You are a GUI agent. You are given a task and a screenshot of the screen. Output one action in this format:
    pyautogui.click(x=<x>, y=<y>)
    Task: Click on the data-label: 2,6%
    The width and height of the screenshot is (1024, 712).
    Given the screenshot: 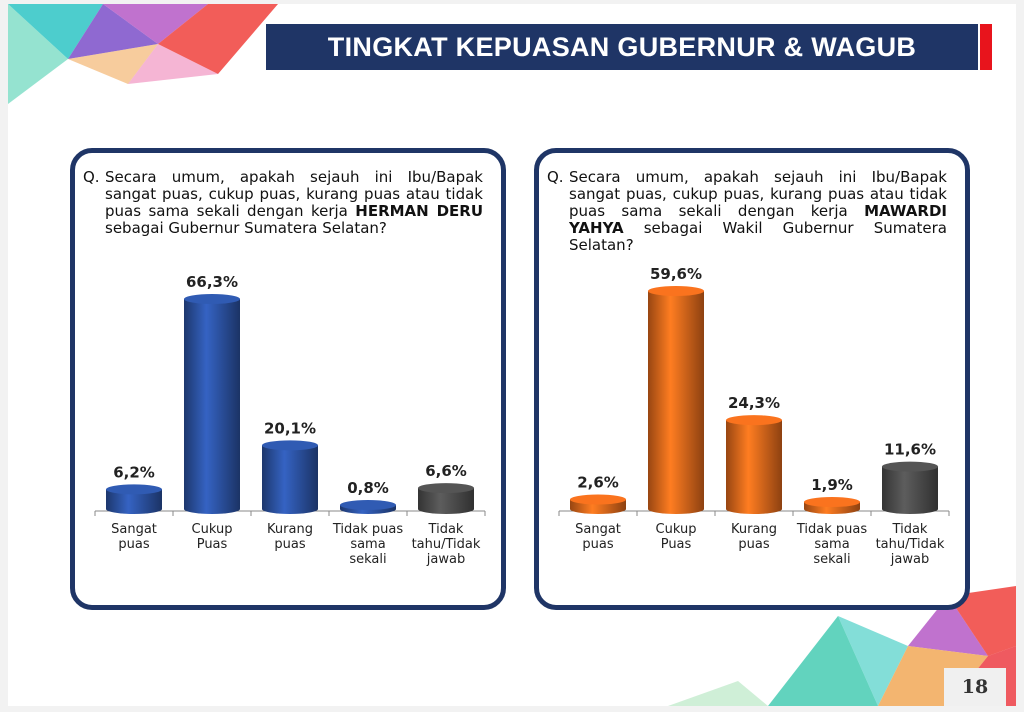 What is the action you would take?
    pyautogui.click(x=598, y=482)
    